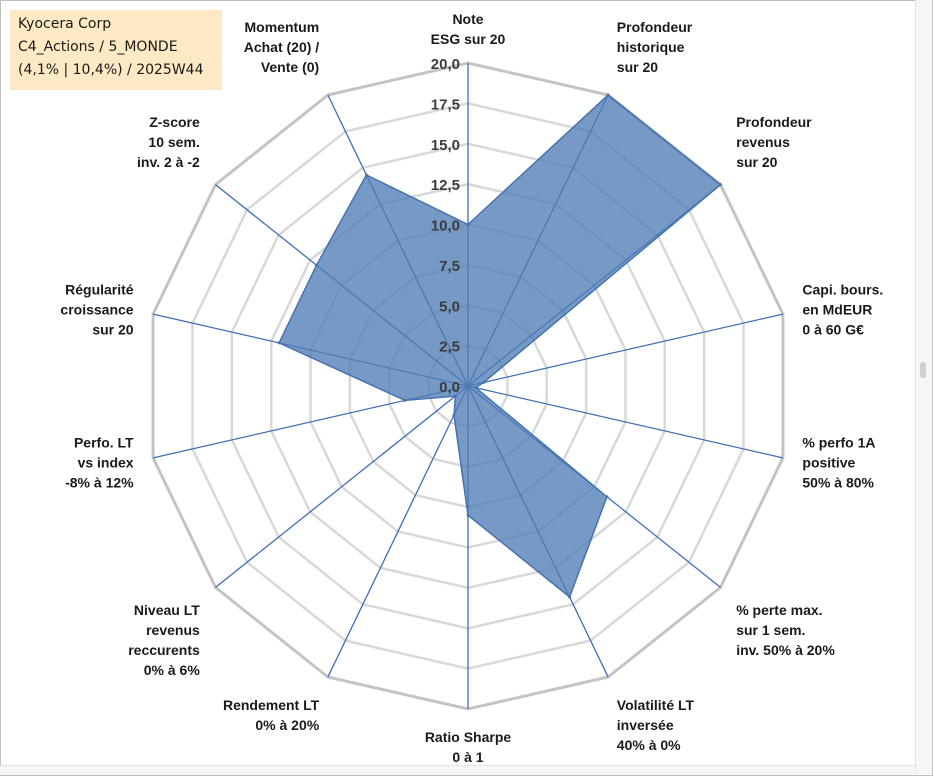  I want to click on axis-label: Profondeur revenus sur 20, so click(774, 142).